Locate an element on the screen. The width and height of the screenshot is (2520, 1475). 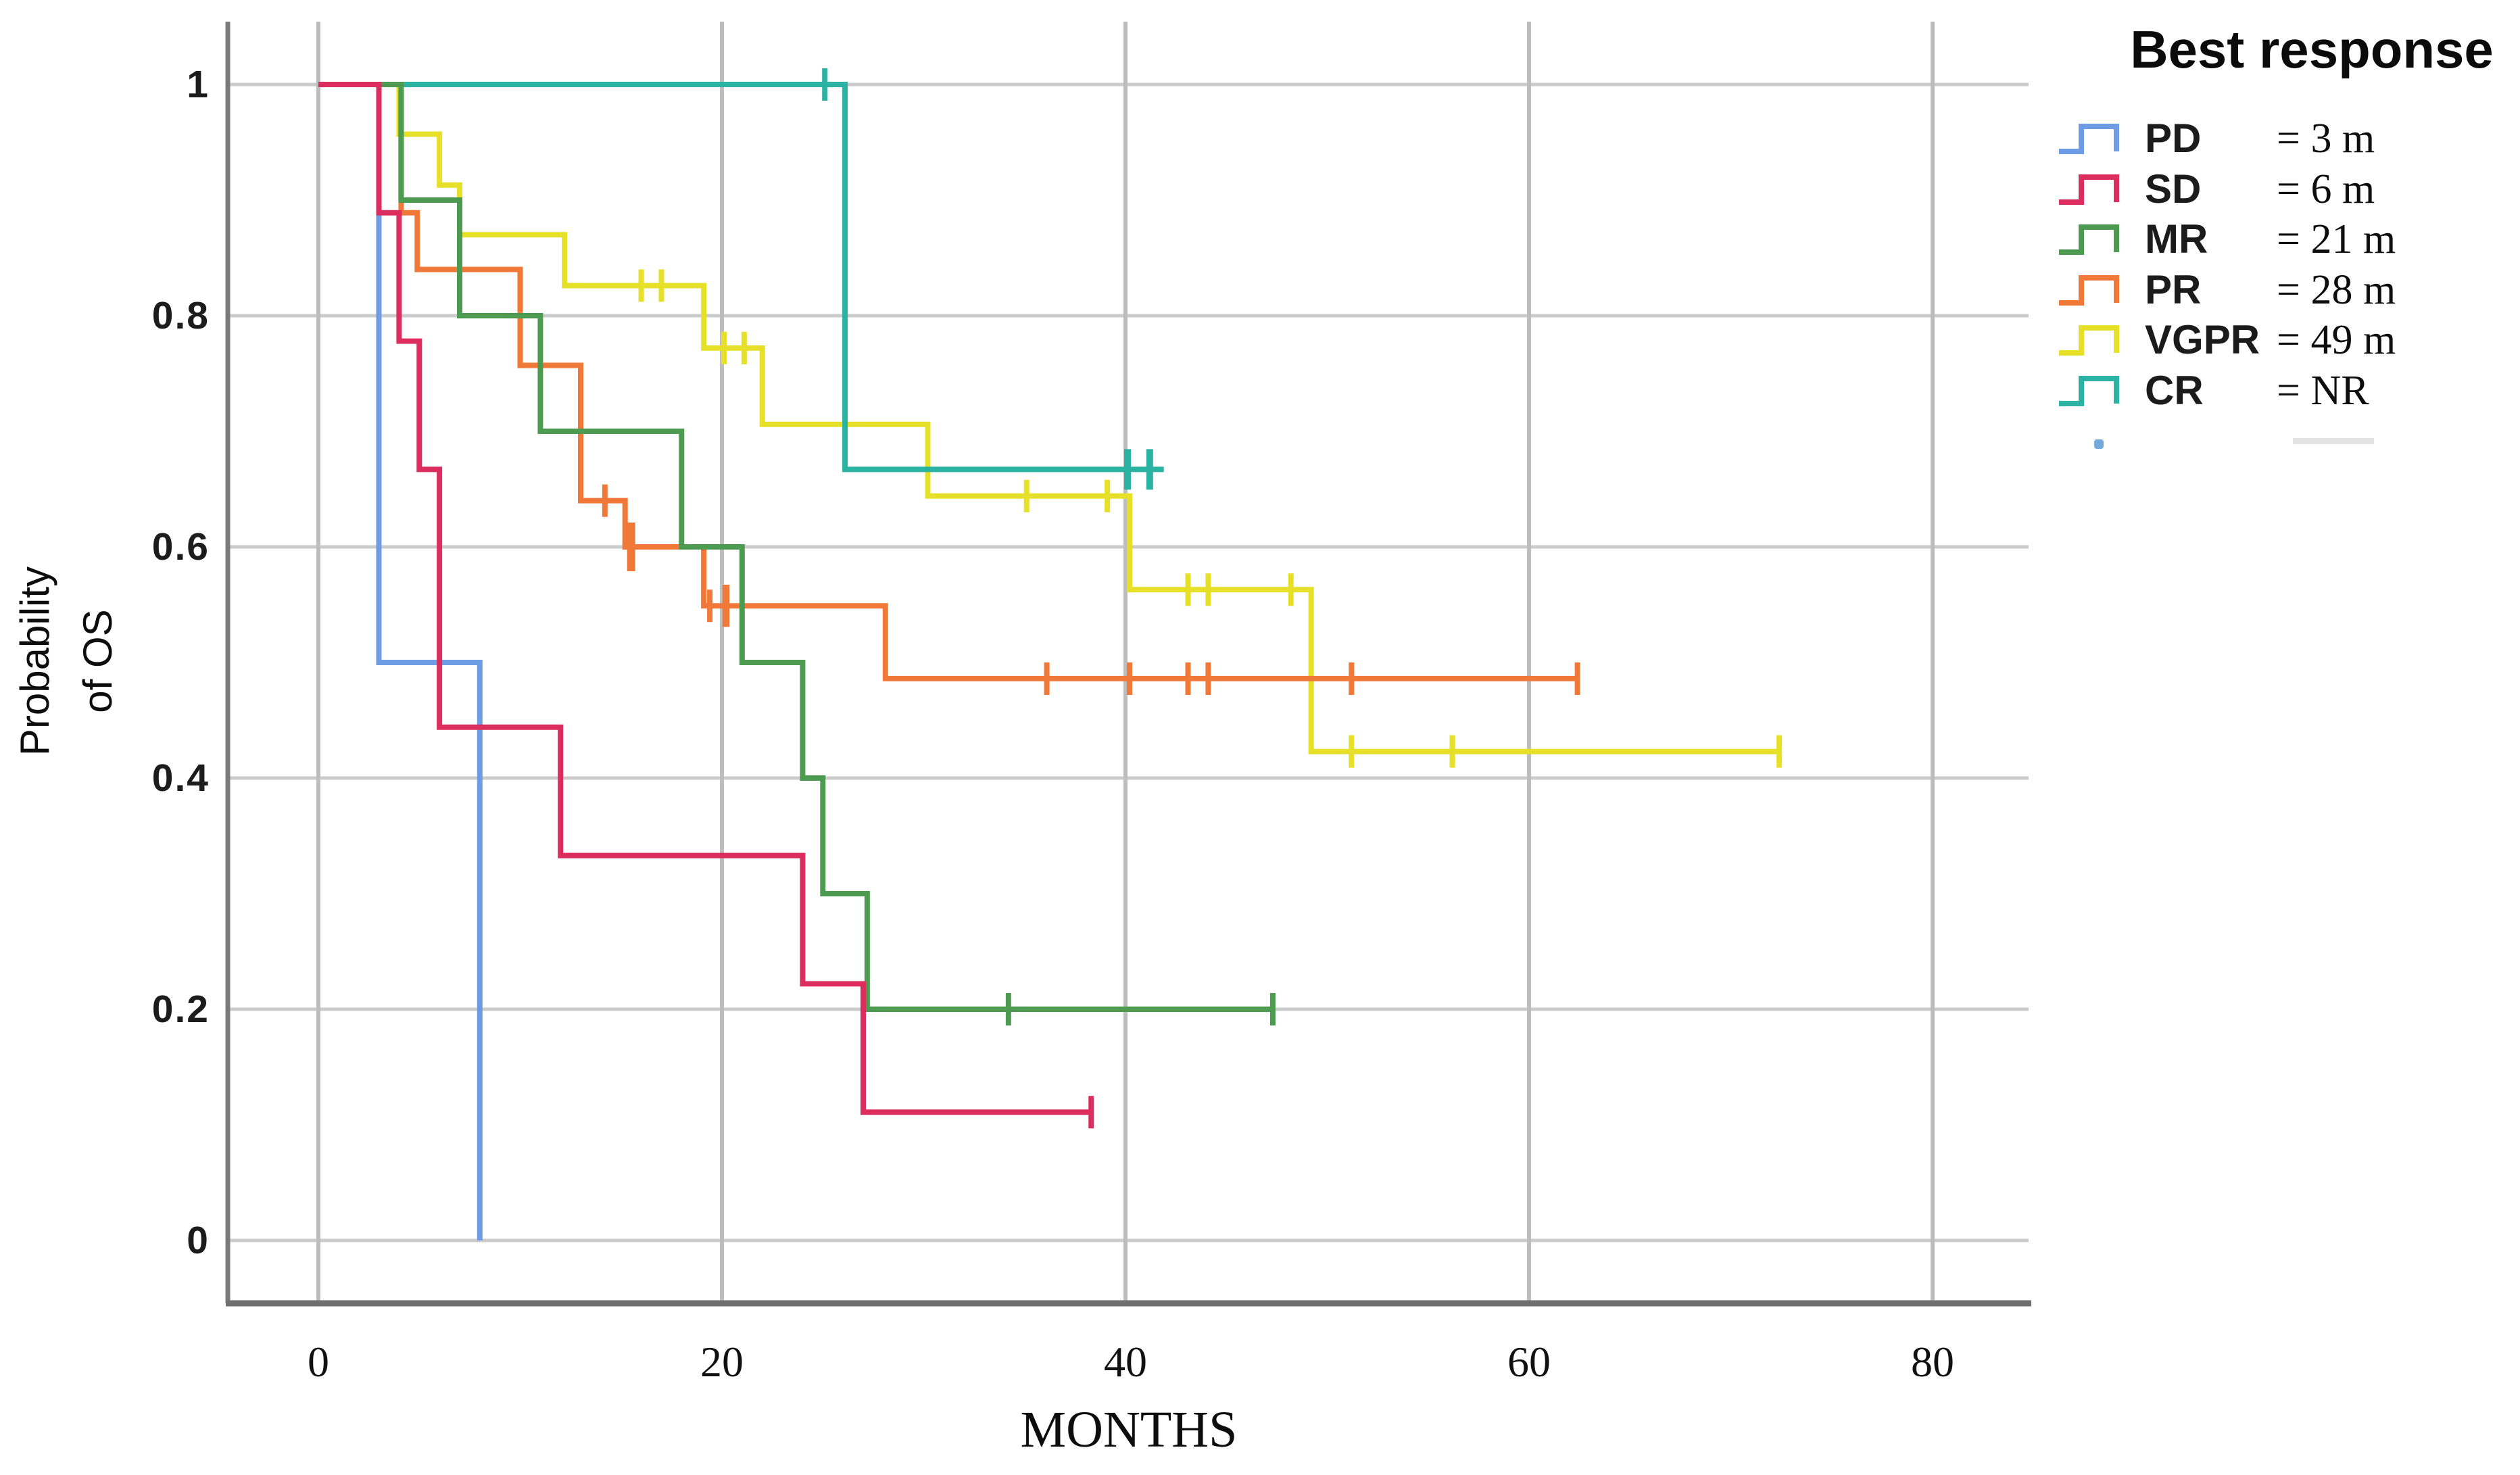
cropped-legend-artifact-dash is located at coordinates (2334, 441).